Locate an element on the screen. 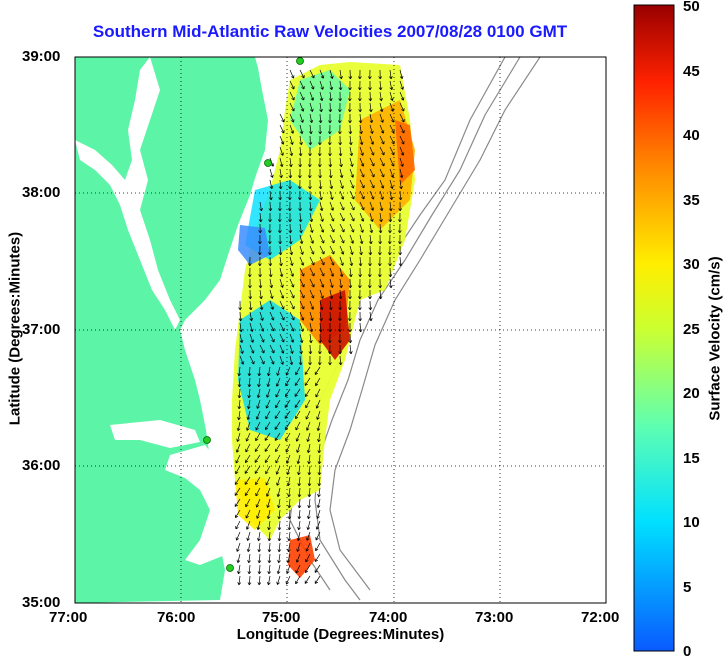 The height and width of the screenshot is (660, 724). colorbar-tick: 35 is located at coordinates (691, 200).